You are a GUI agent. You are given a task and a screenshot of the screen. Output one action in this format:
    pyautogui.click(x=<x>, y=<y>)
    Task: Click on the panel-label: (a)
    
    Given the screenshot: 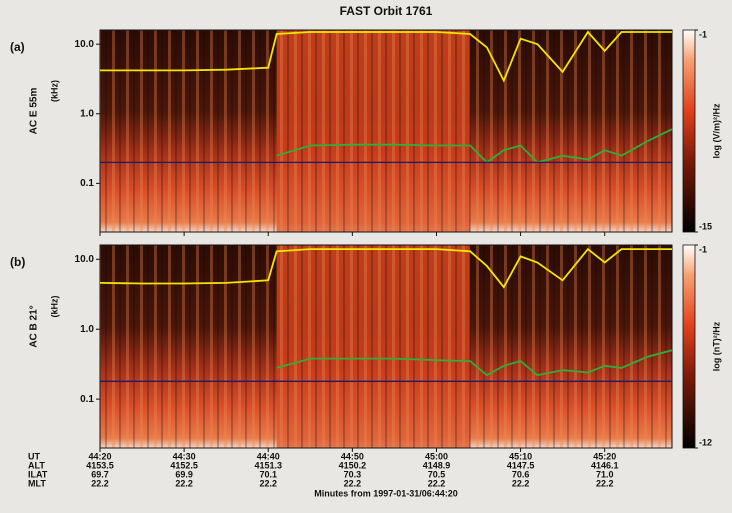 What is the action you would take?
    pyautogui.click(x=17, y=47)
    